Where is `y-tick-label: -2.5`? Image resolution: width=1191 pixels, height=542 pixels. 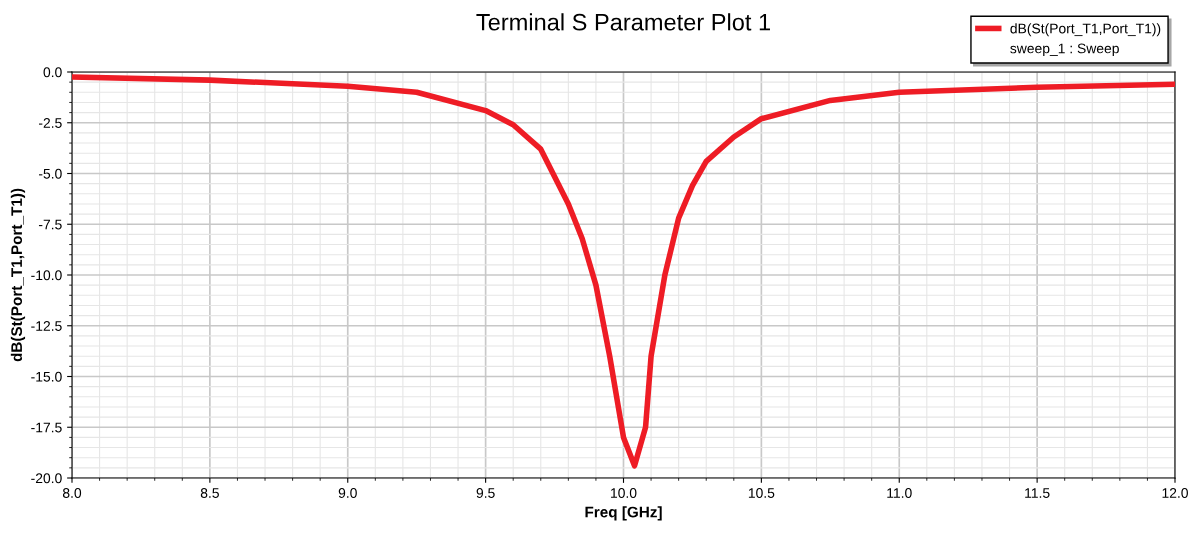
y-tick-label: -2.5 is located at coordinates (50, 123).